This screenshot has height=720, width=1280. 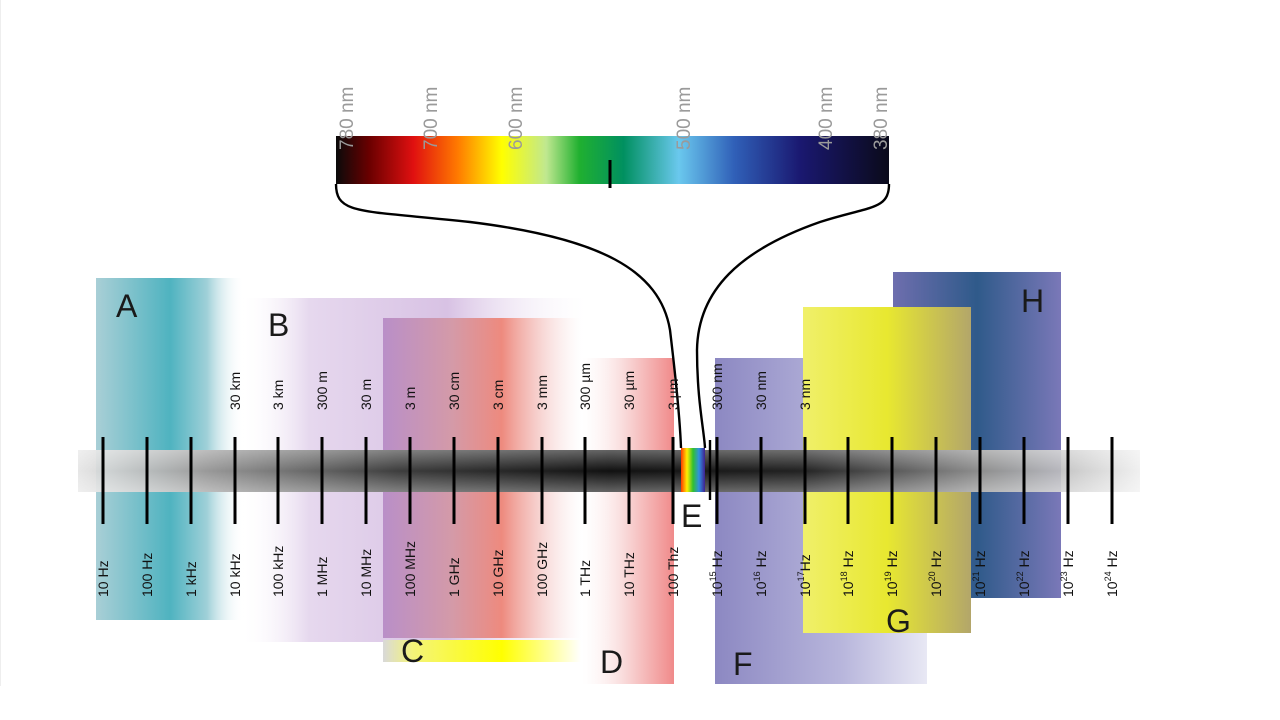 I want to click on frequency-label: 10 MHz, so click(x=366, y=573).